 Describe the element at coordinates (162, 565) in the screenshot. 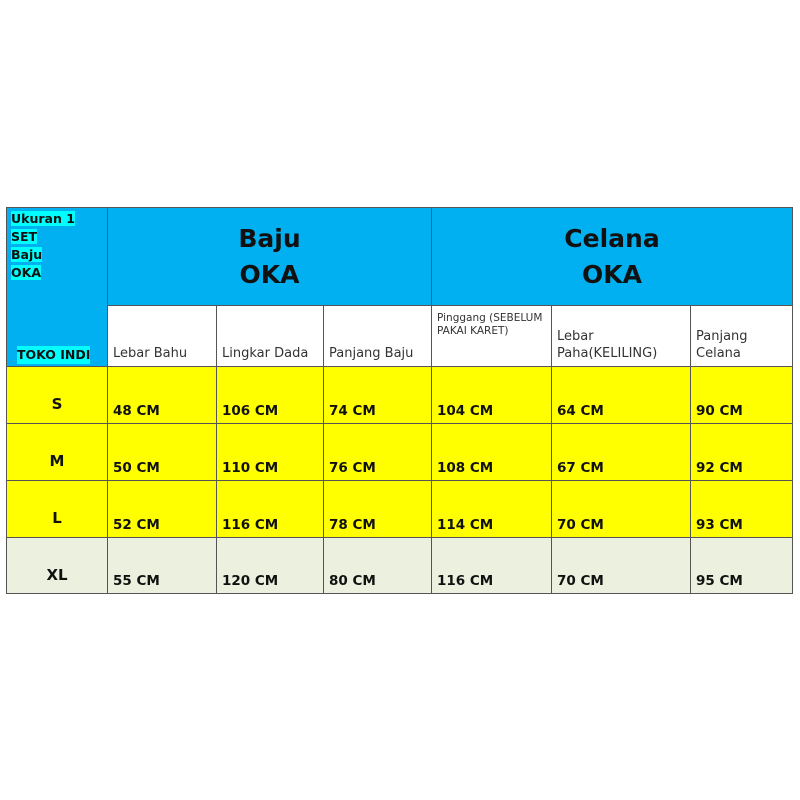

I see `measurement-cell: 55 CM` at that location.